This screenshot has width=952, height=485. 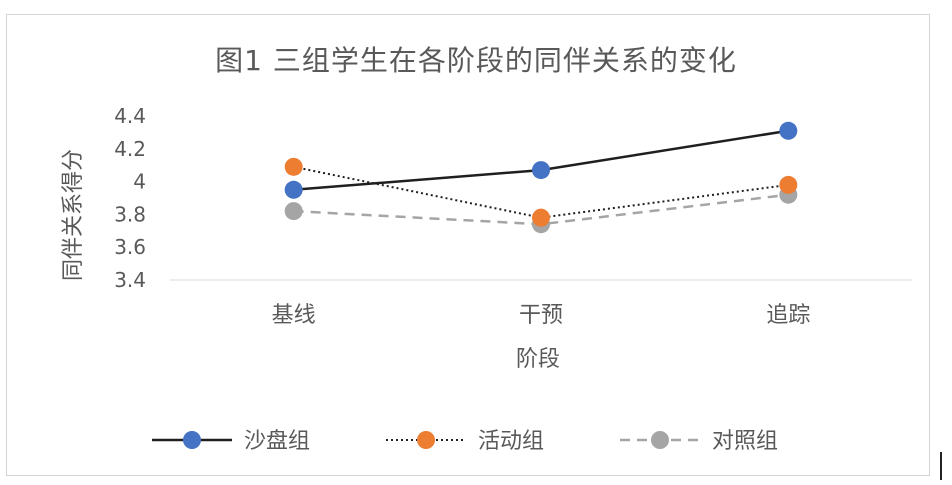 I want to click on x-tick-labels: 基线 干预 追踪, so click(x=541, y=315).